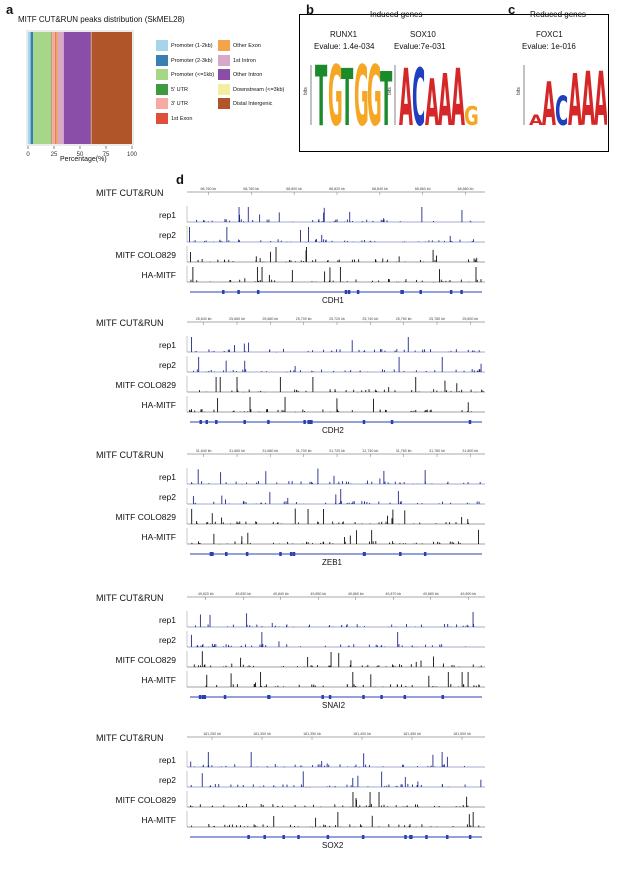 The image size is (617, 875). What do you see at coordinates (212, 734) in the screenshot?
I see `coord-label: 181,250 kb` at bounding box center [212, 734].